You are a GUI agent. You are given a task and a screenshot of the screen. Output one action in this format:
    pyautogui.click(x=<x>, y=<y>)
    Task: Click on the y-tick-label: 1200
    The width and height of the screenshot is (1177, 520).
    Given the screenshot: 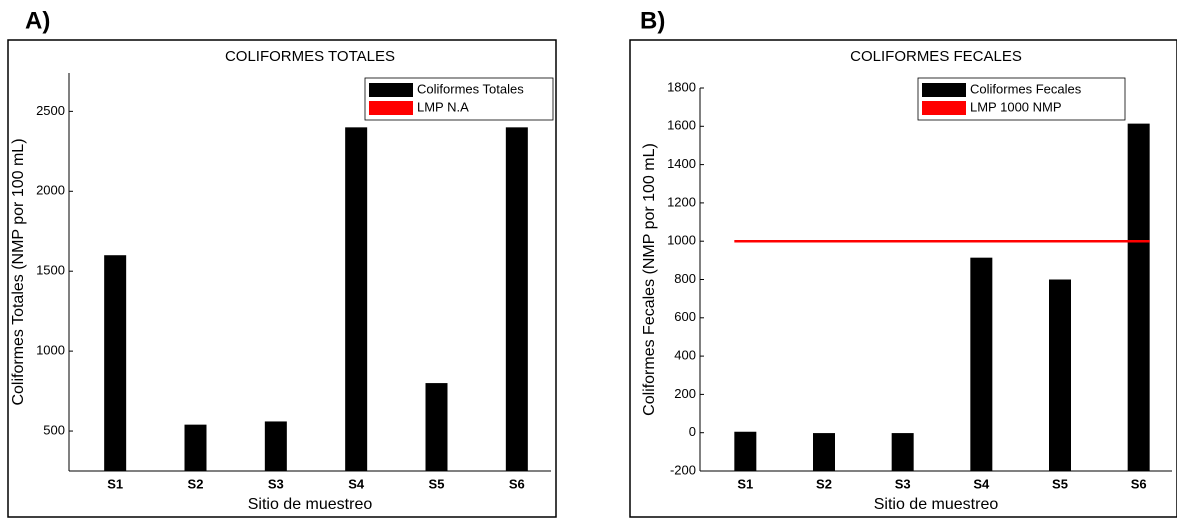 What is the action you would take?
    pyautogui.click(x=681, y=201)
    